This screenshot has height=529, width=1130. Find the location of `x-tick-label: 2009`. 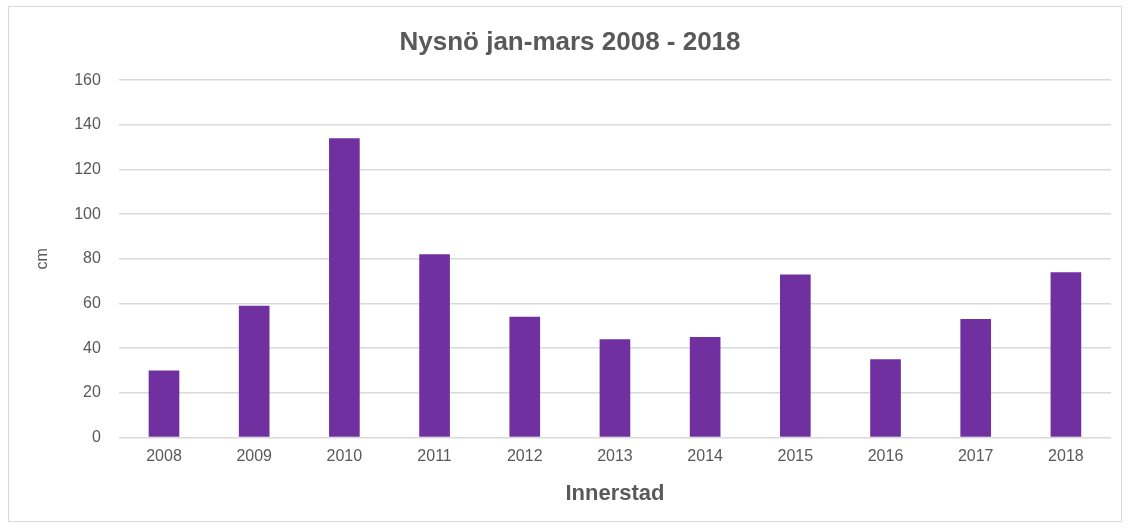

x-tick-label: 2009 is located at coordinates (254, 456).